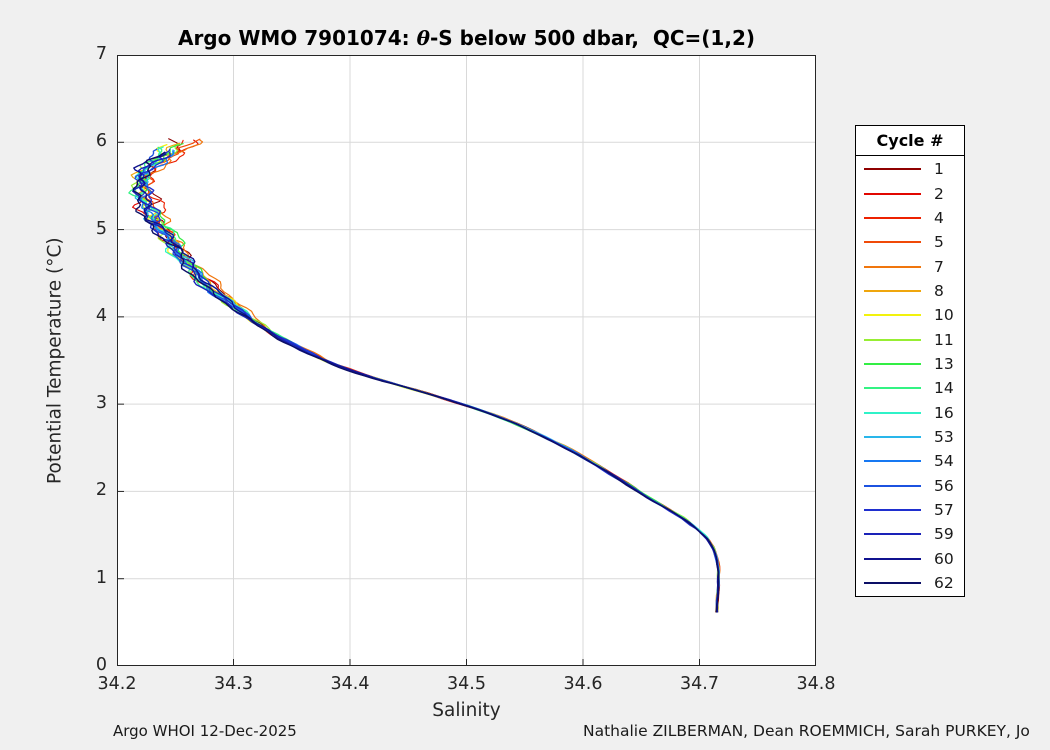 This screenshot has width=1050, height=750. What do you see at coordinates (944, 363) in the screenshot?
I see `legend-label: 13` at bounding box center [944, 363].